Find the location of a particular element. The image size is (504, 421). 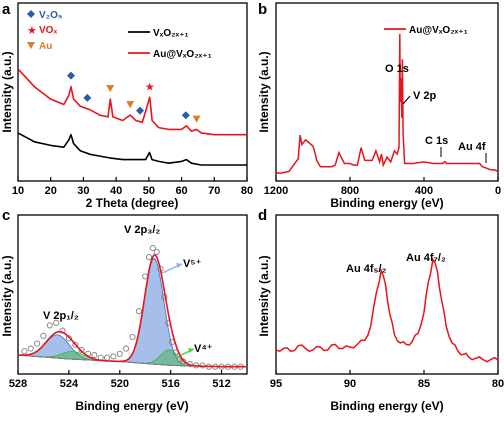

annotation-v2p: V 2p is located at coordinates (425, 96).